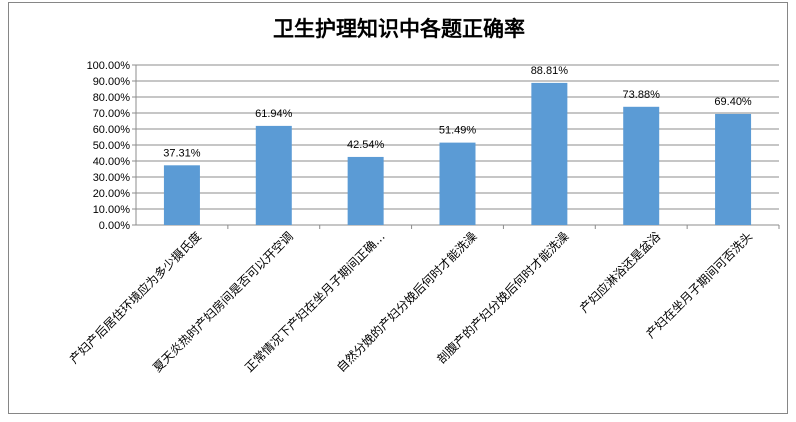 The width and height of the screenshot is (796, 422). Describe the element at coordinates (112, 210) in the screenshot. I see `y-tick-label: 10.00%` at that location.